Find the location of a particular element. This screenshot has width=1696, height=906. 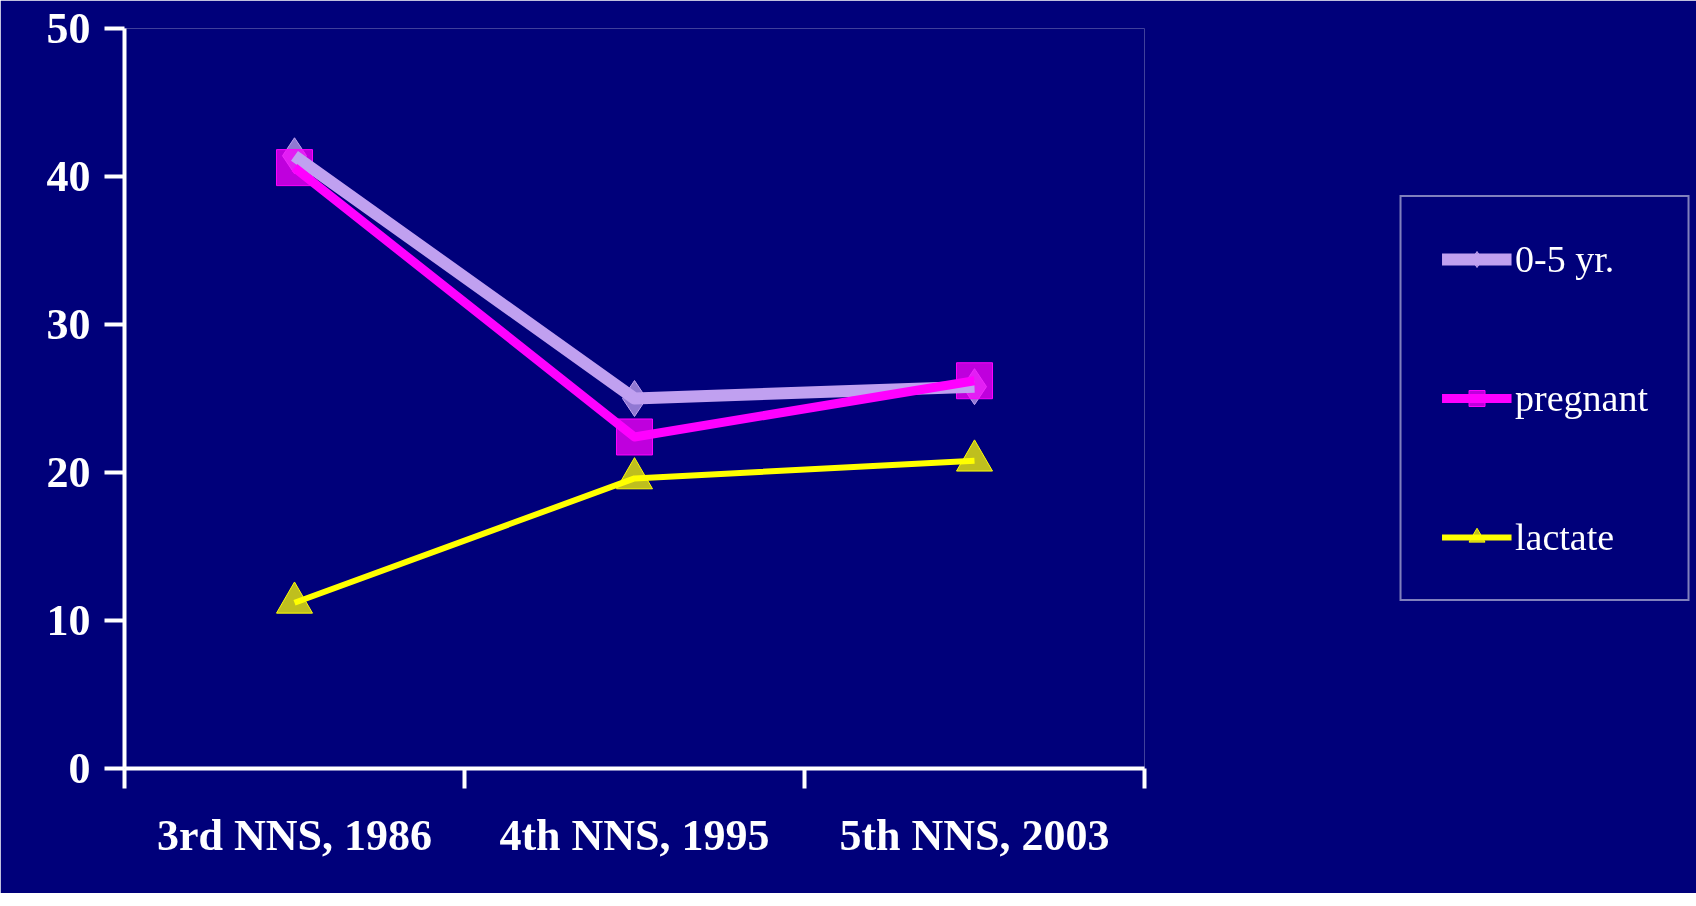

x-tick-label: 3rd NNS, 1986 is located at coordinates (294, 835).